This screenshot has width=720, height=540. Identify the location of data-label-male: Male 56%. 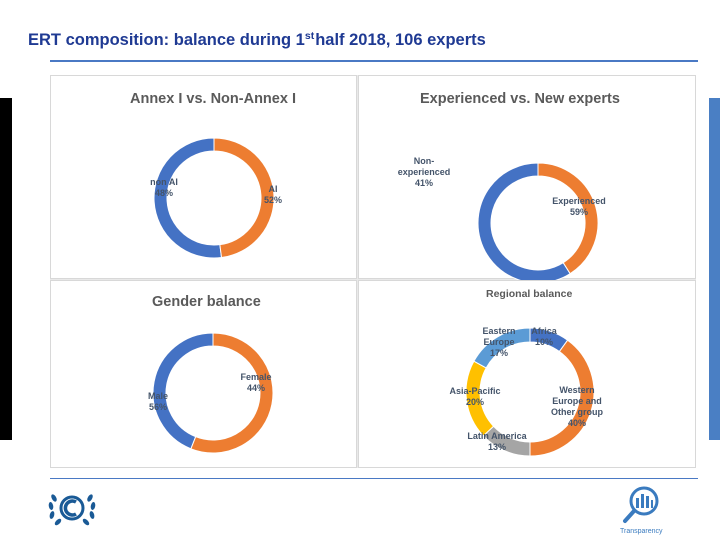
(158, 401).